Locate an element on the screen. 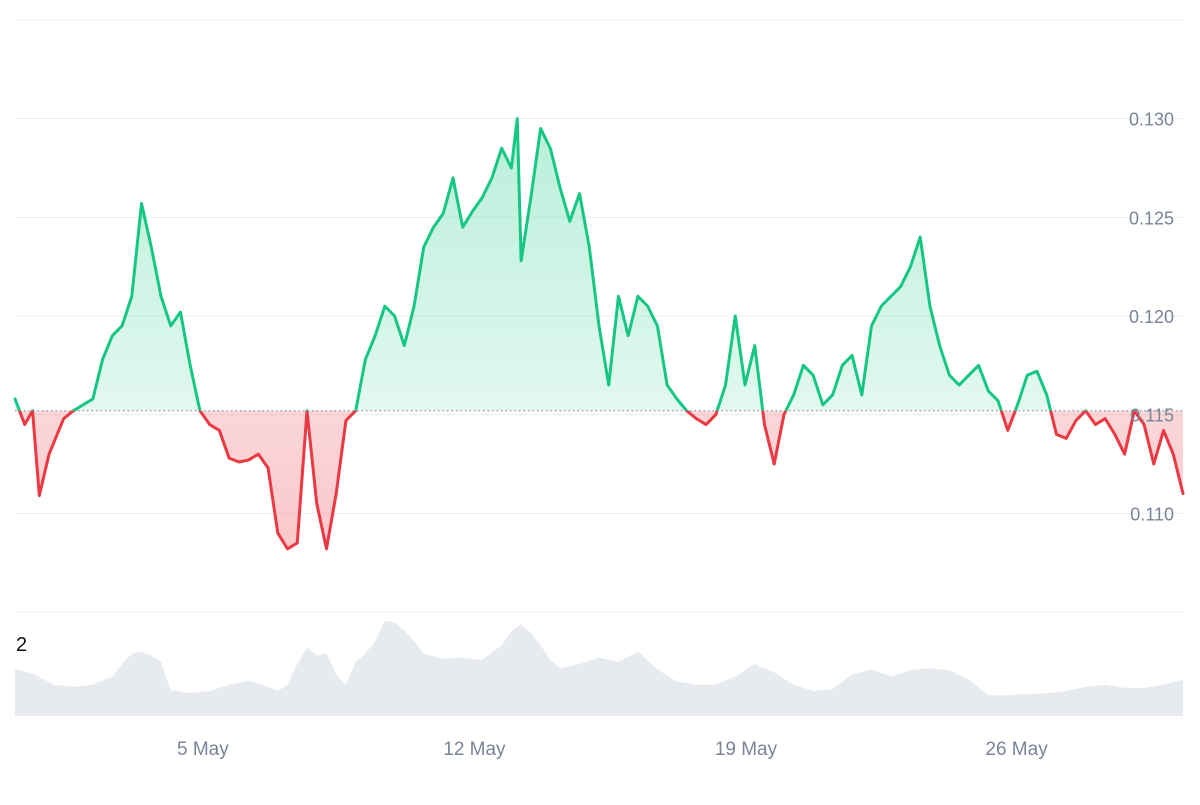 The width and height of the screenshot is (1200, 805). x-tick-label: 12 May is located at coordinates (474, 749).